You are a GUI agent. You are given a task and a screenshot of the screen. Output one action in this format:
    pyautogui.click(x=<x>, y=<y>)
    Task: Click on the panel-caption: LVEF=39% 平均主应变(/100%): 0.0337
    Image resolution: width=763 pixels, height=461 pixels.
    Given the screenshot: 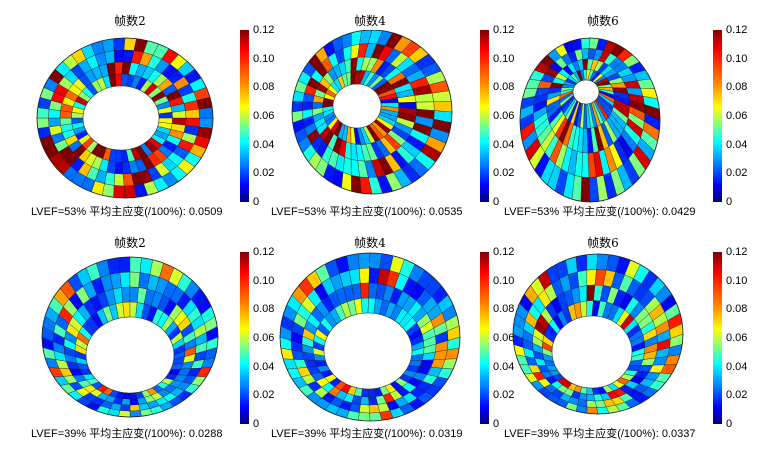 What is the action you would take?
    pyautogui.click(x=600, y=434)
    